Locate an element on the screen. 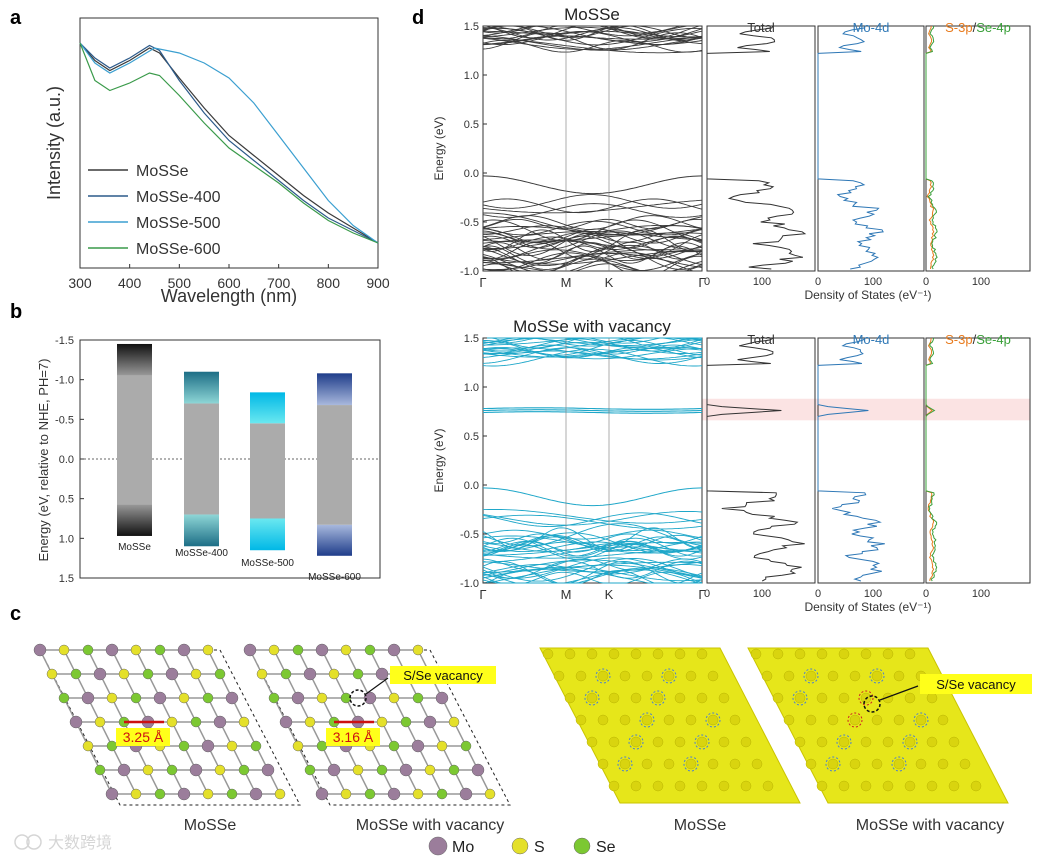 The image size is (1039, 860). panel-c-ball-stick-structure: 3.16 Å S/Se vacancy is located at coordinates (377, 724).